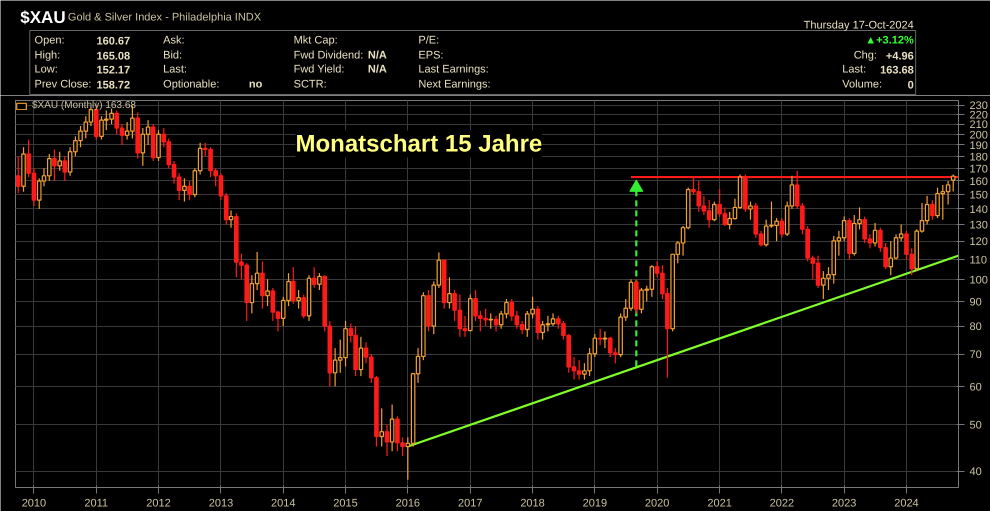 The image size is (990, 511). What do you see at coordinates (453, 70) in the screenshot?
I see `text: Last Earnings:` at bounding box center [453, 70].